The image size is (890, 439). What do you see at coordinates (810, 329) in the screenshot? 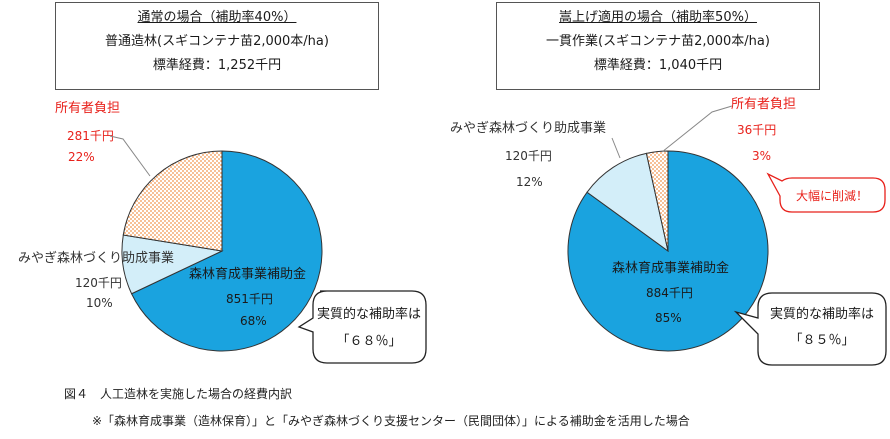
I see `right-callout-bubble` at bounding box center [810, 329].